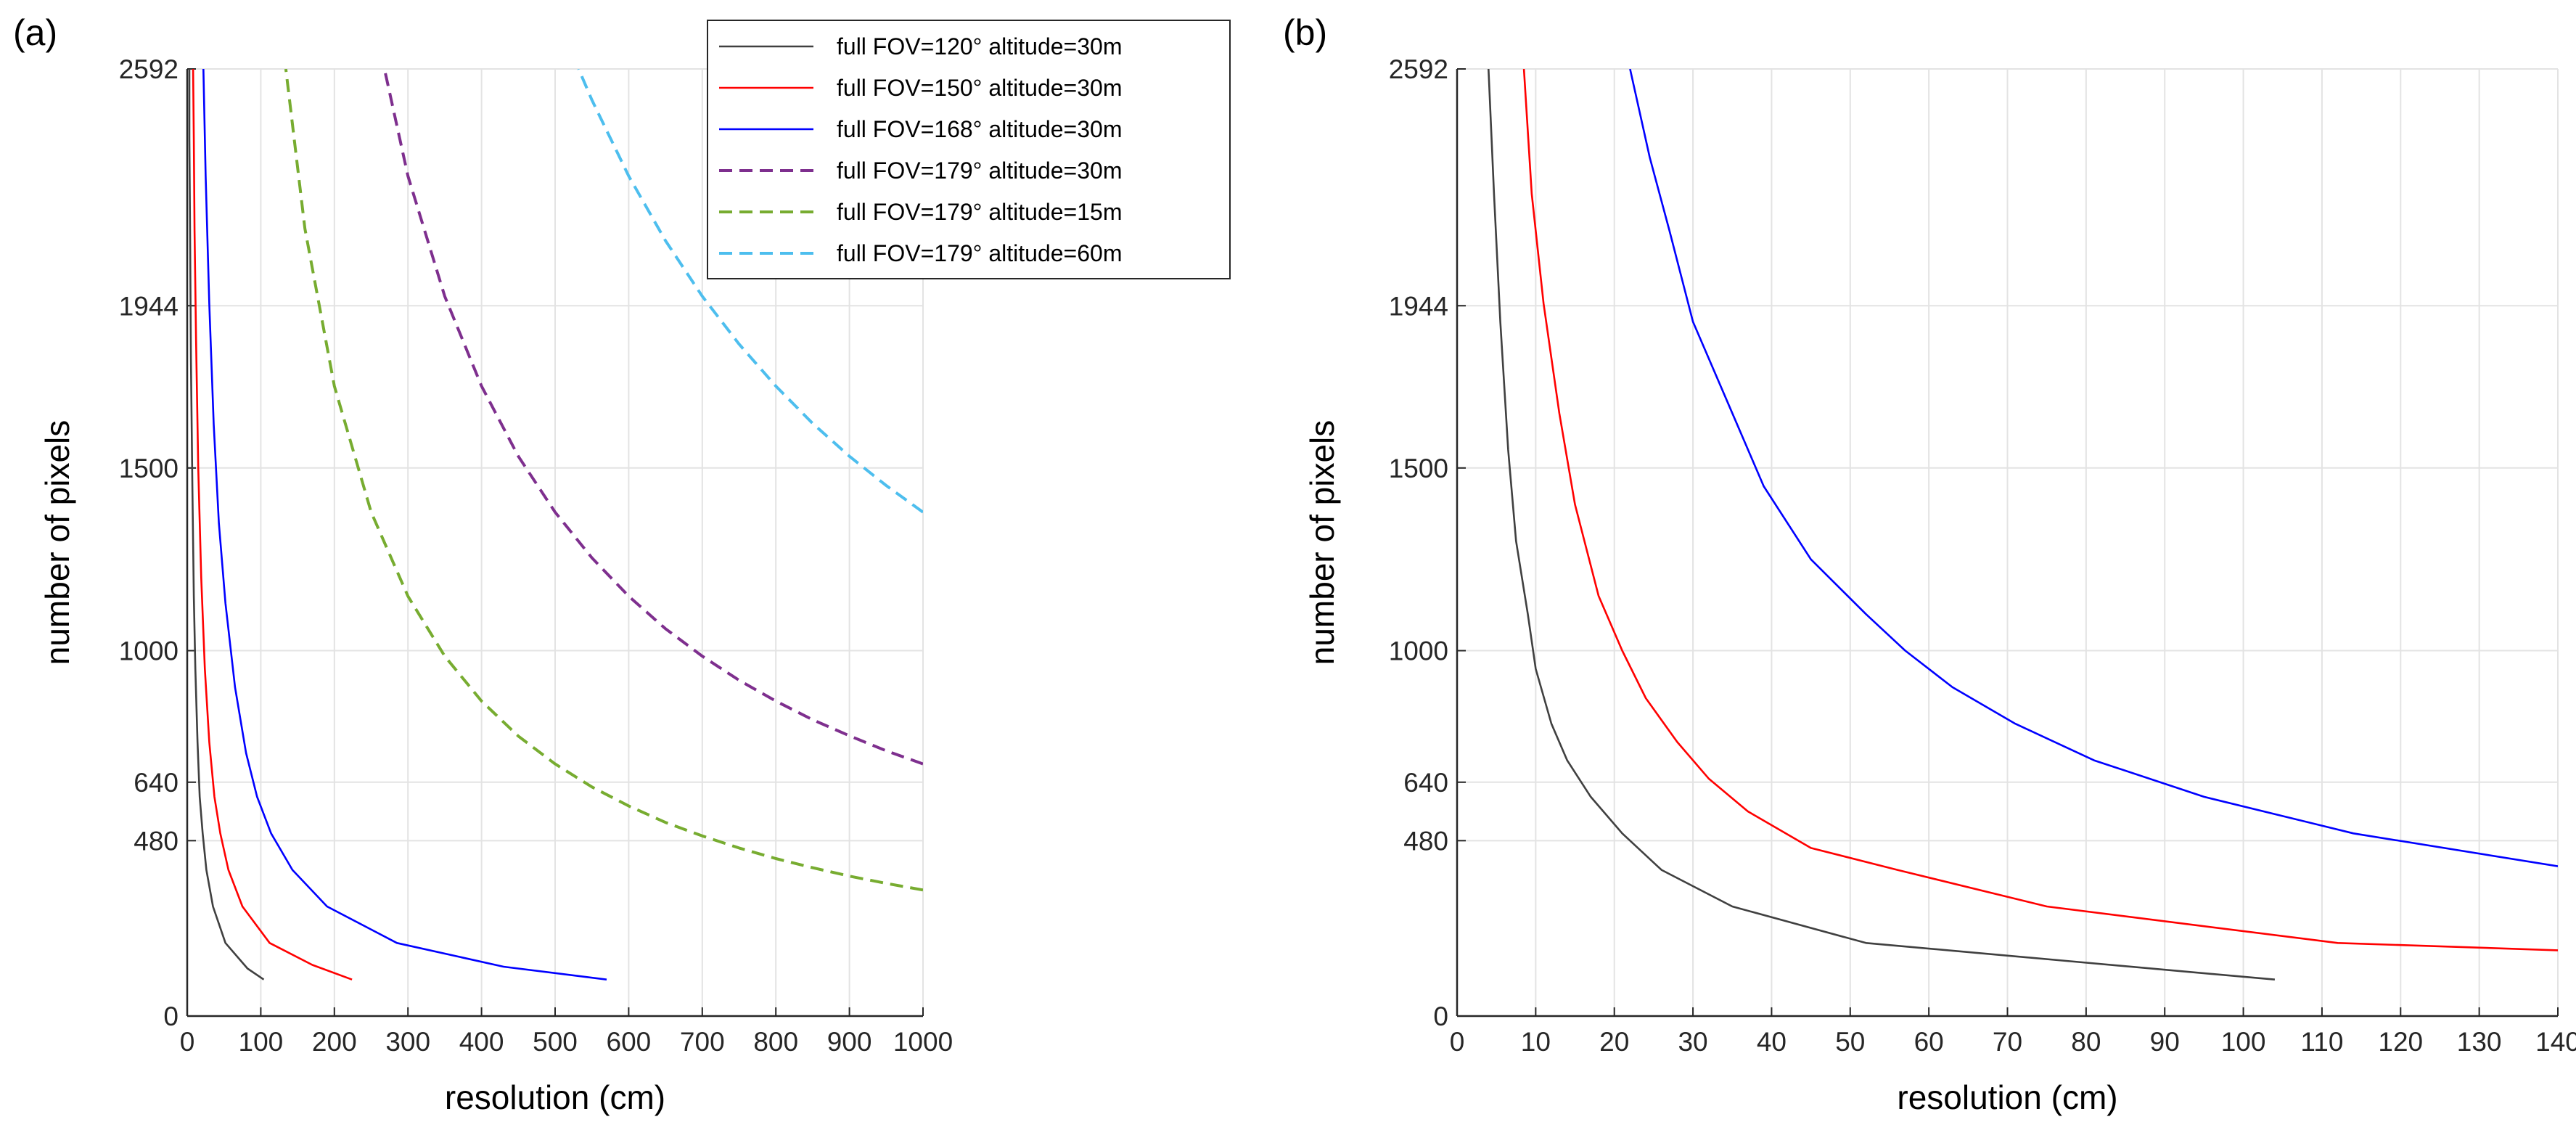  What do you see at coordinates (849, 1042) in the screenshot?
I see `x-tick-label: 900` at bounding box center [849, 1042].